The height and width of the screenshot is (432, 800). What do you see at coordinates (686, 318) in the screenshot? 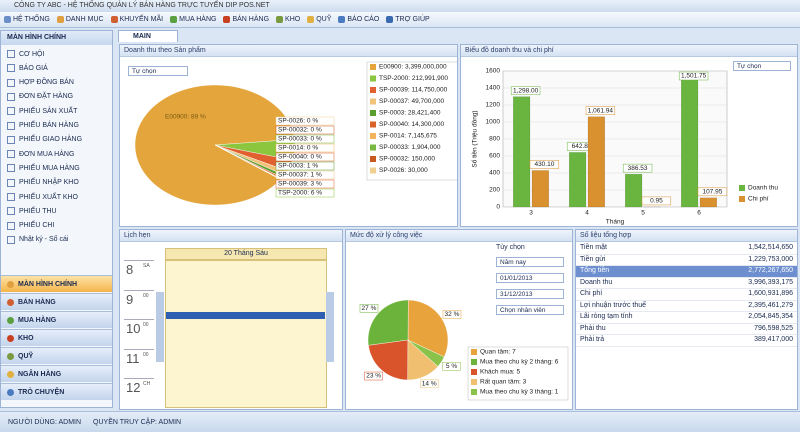
I see `summary-row: Lãi ròng tạm tính 2,054,845,354` at bounding box center [686, 318].